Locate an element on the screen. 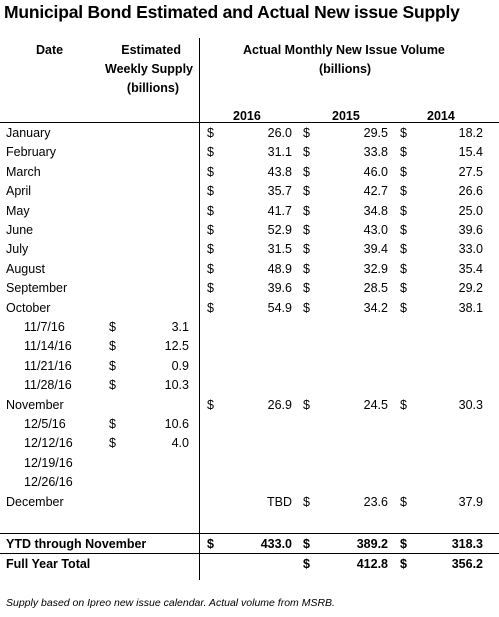 This screenshot has height=617, width=499. value-y2014: 27.5 is located at coordinates (470, 171).